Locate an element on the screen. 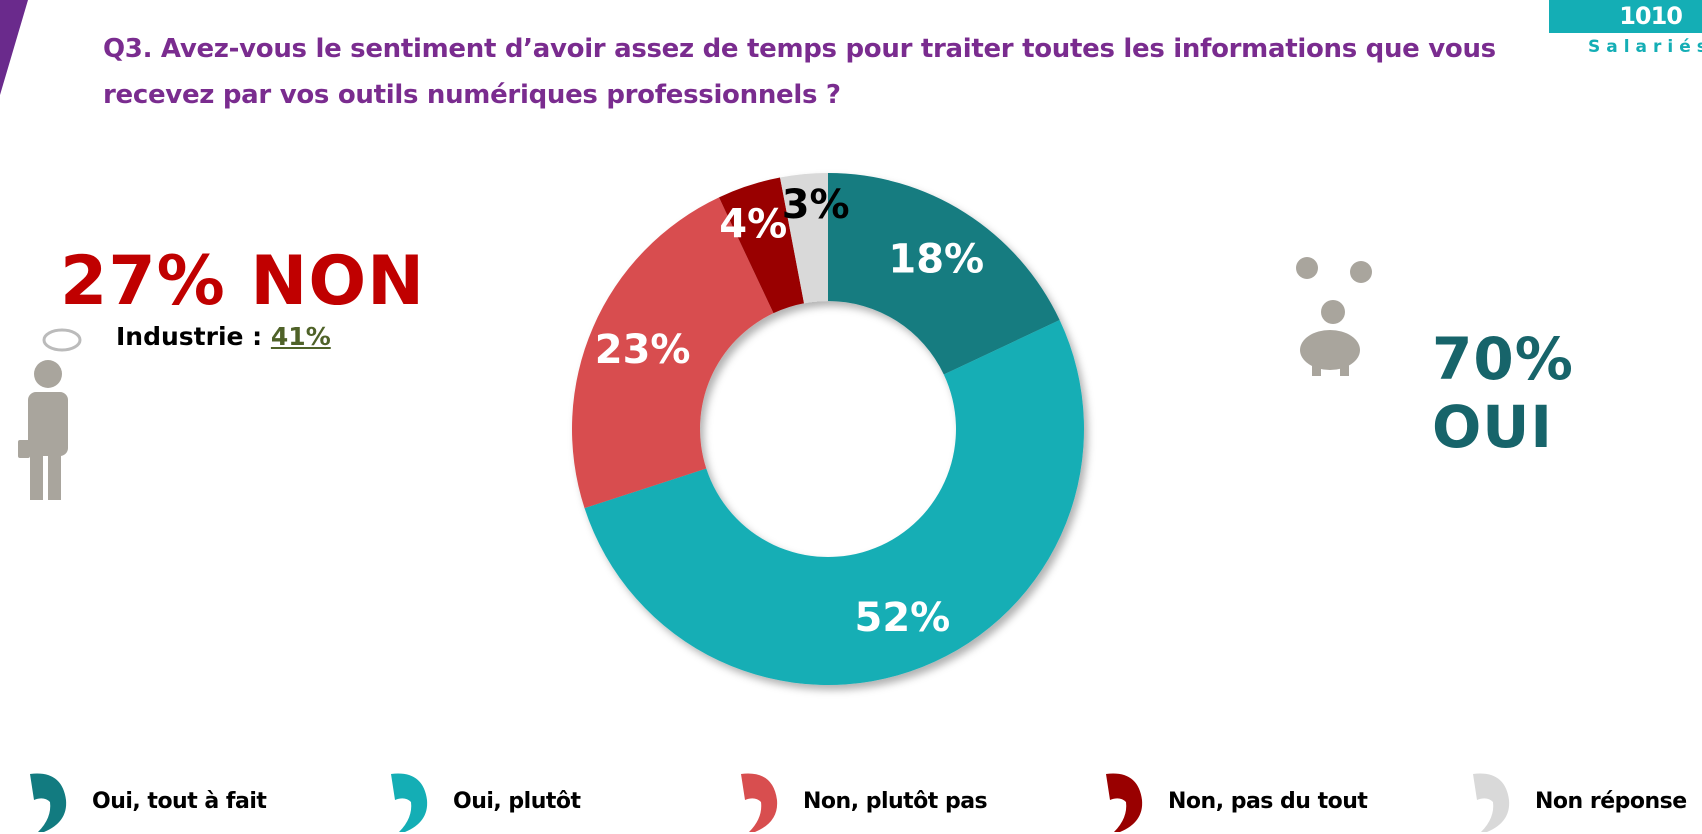  data-label-3: 23% is located at coordinates (643, 350).